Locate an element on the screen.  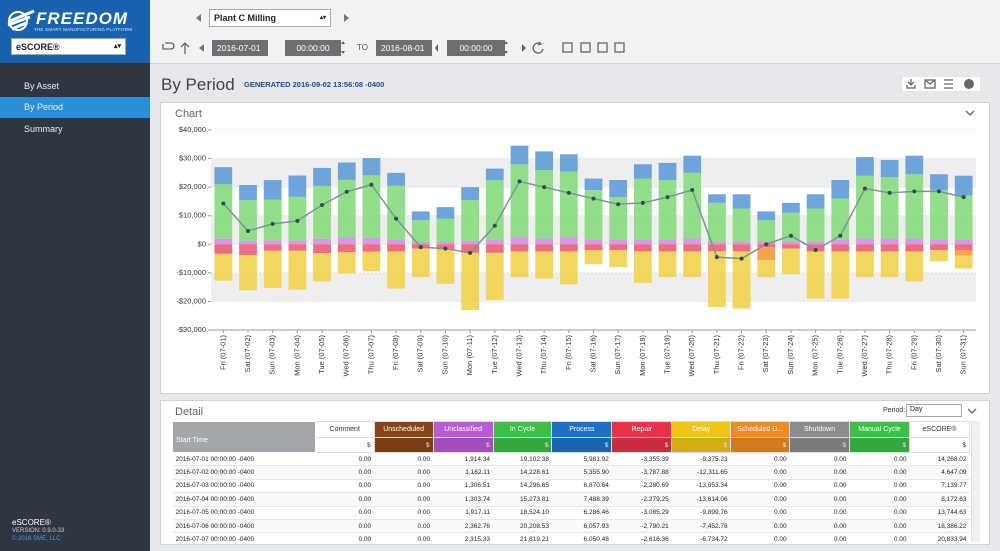
plant-text: Plant C Milling is located at coordinates (245, 18).